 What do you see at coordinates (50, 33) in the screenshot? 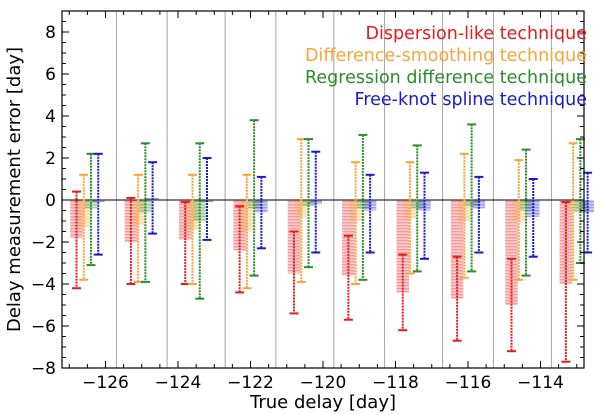
I see `y-tick-label-8: 8` at bounding box center [50, 33].